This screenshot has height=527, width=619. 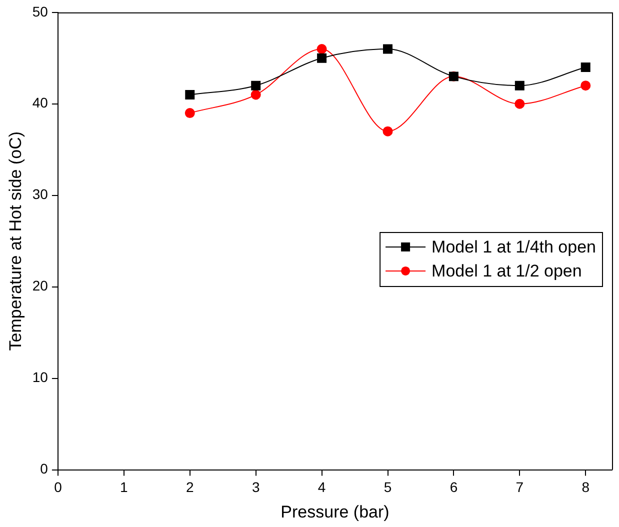 I want to click on y-tick-label: 0, so click(x=44, y=468).